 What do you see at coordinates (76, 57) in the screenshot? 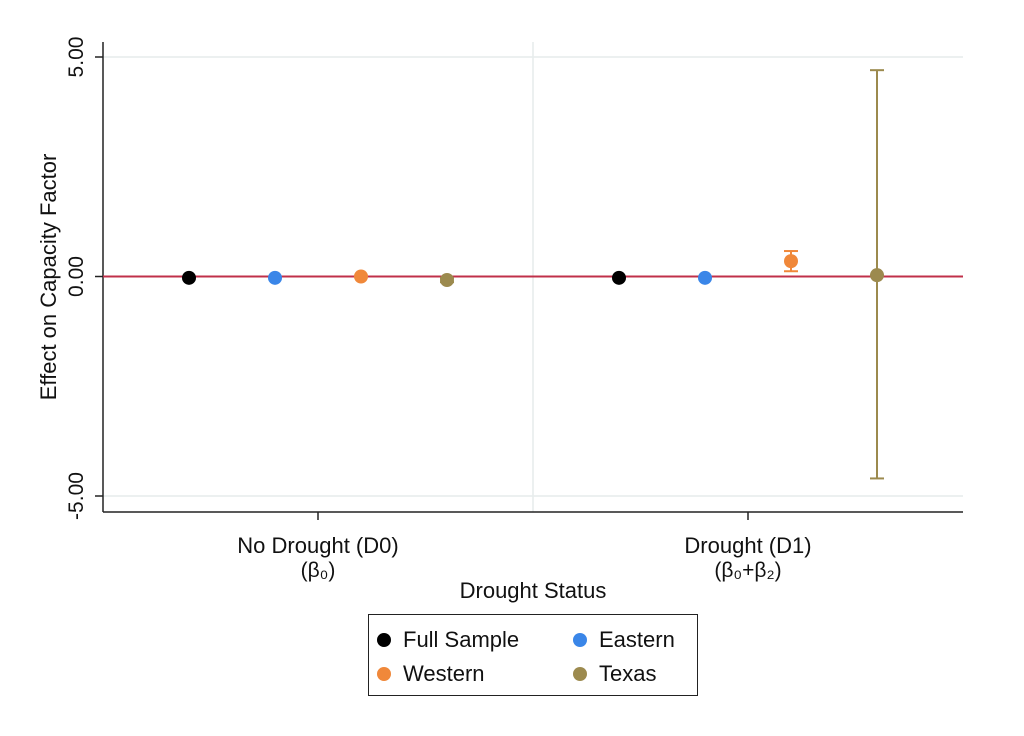
I see `y-tick-label: 5.00` at bounding box center [76, 57].